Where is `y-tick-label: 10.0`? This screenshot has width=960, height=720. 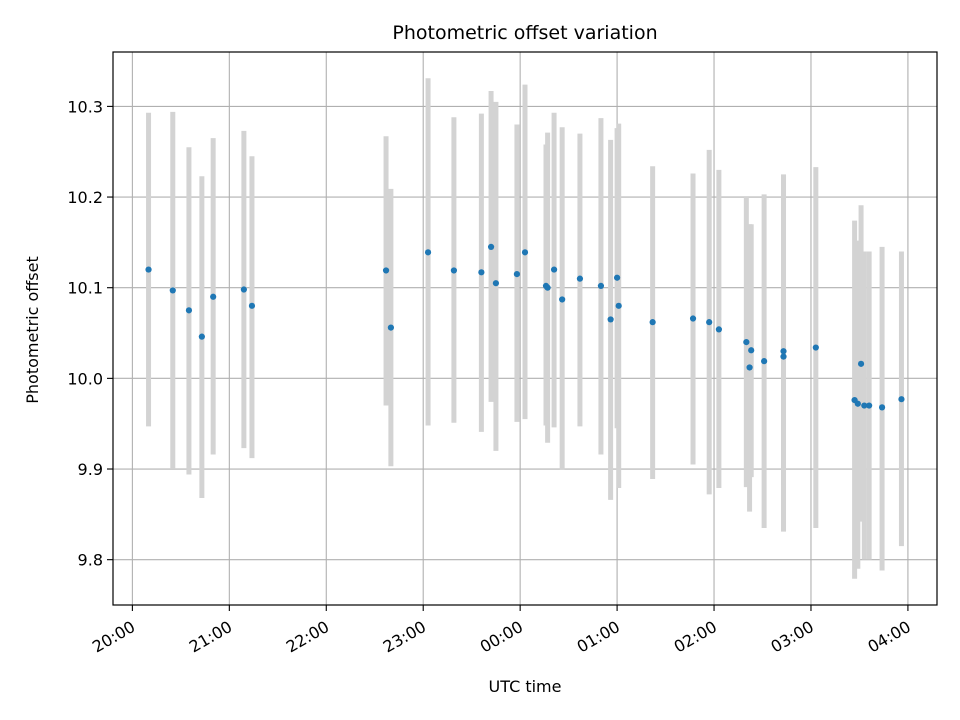 y-tick-label: 10.0 is located at coordinates (85, 378).